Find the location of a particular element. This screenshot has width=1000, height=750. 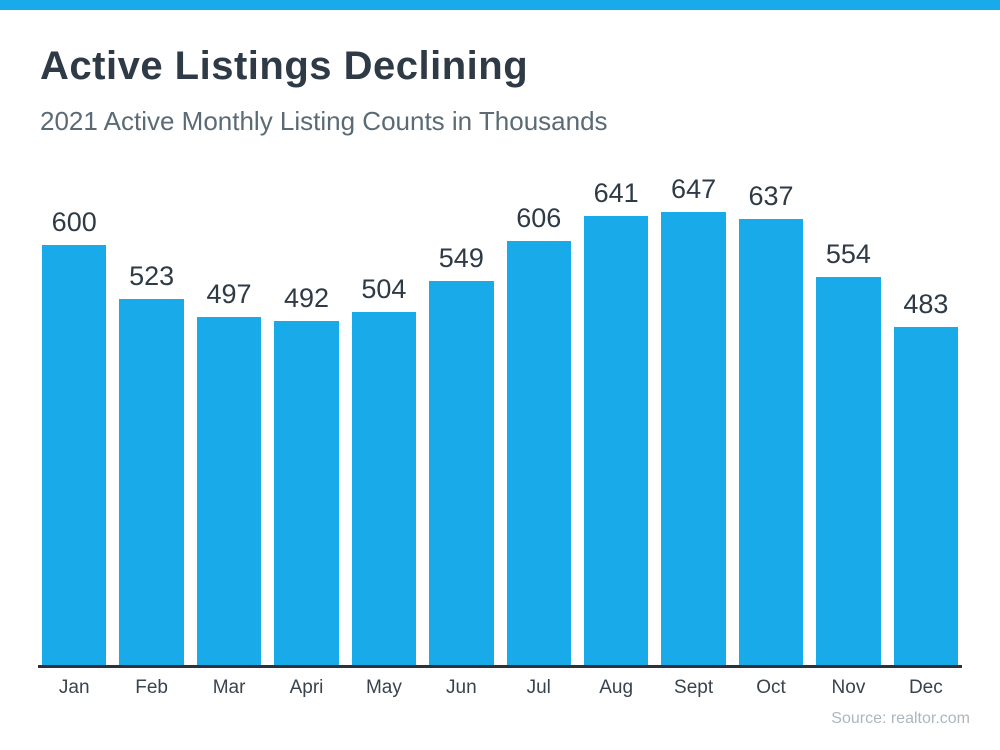

bar-column-aug: 641 is located at coordinates (616, 421).